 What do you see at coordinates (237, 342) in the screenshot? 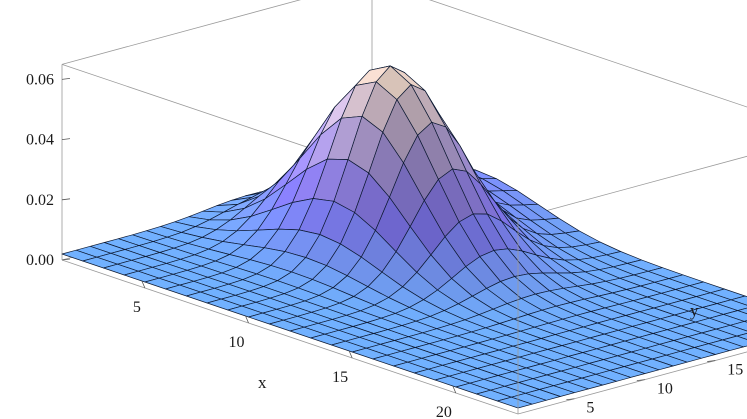
I see `x-tick-label: 10` at bounding box center [237, 342].